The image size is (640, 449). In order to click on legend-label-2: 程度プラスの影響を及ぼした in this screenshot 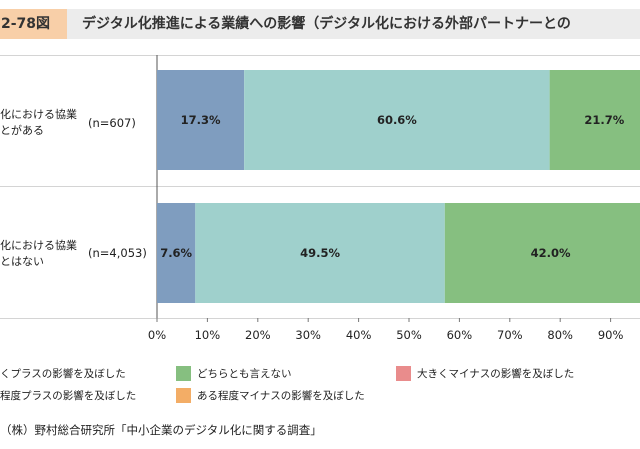, I will do `click(68, 396)`.